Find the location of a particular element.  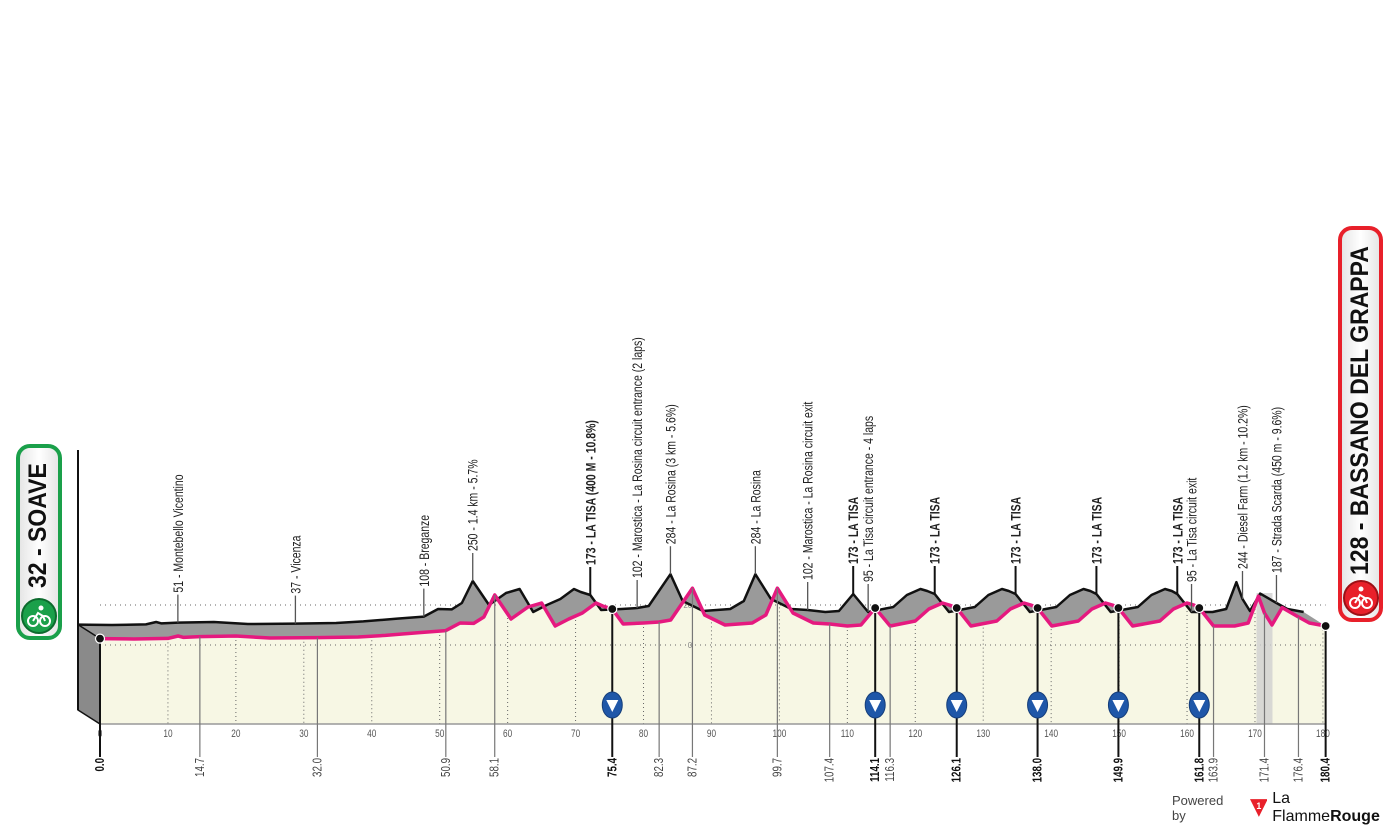

waypoint-label: 51 - Montebello Vicentino is located at coordinates (178, 533).